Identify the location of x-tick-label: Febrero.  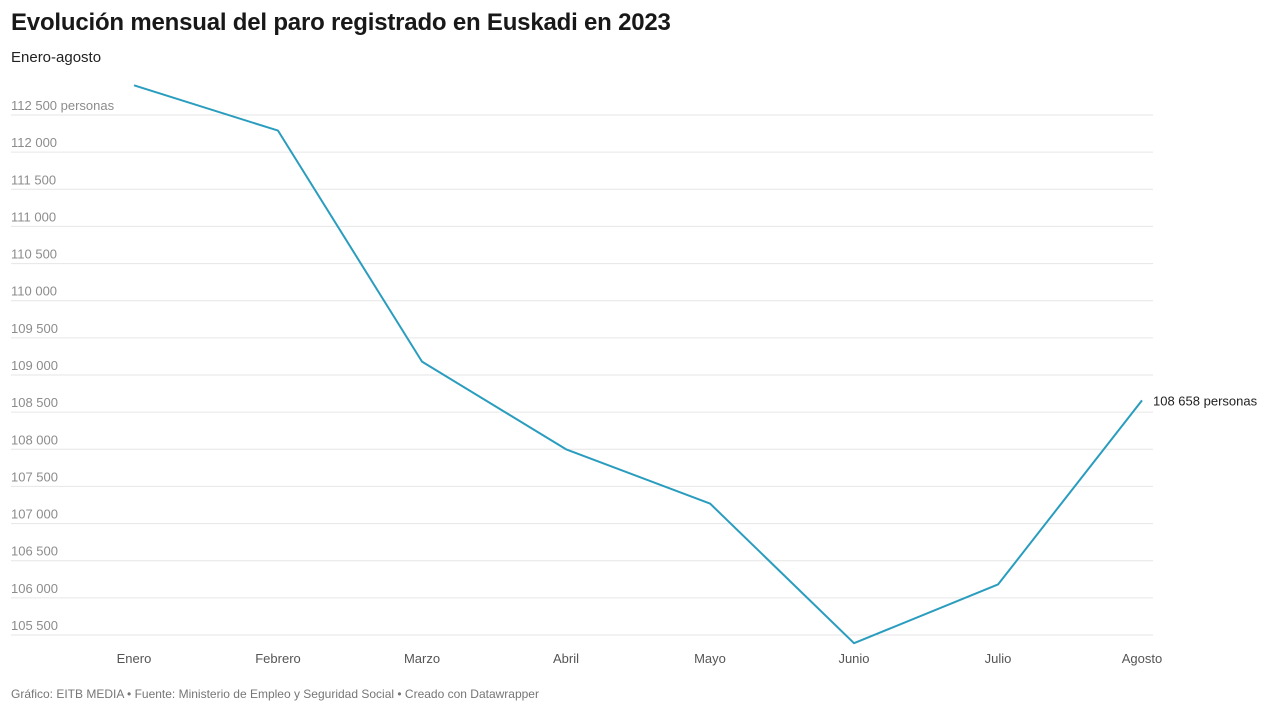
(278, 658).